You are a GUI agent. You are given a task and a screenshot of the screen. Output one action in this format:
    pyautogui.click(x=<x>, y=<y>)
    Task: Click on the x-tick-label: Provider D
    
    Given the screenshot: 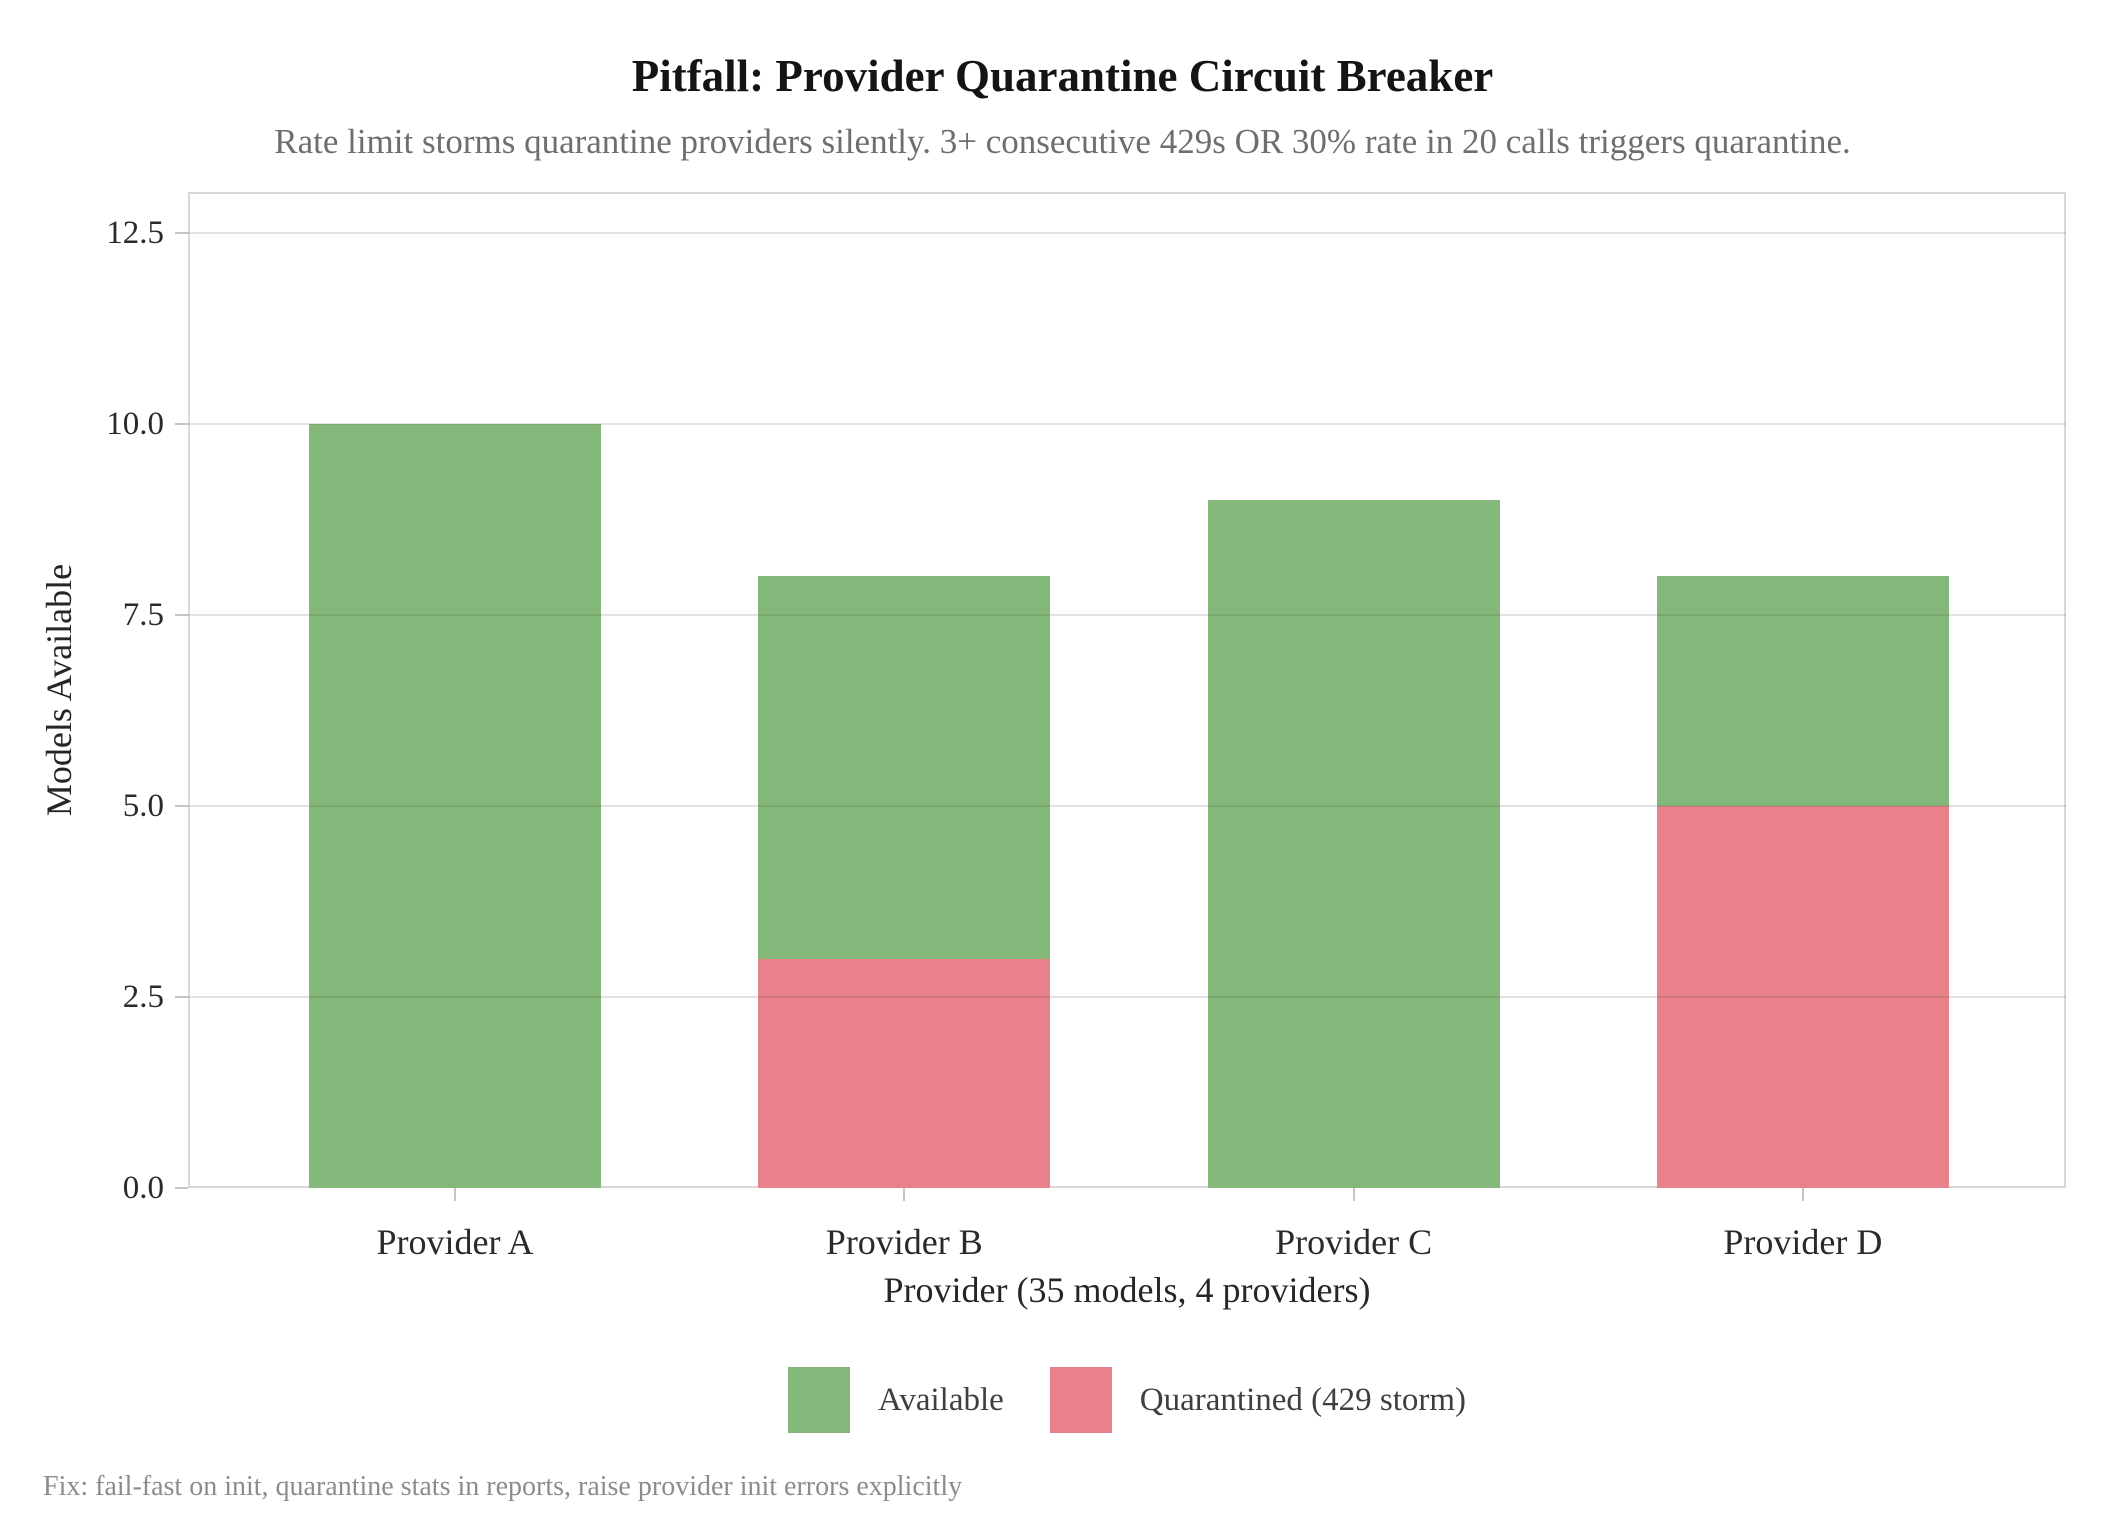 What is the action you would take?
    pyautogui.click(x=1803, y=1242)
    